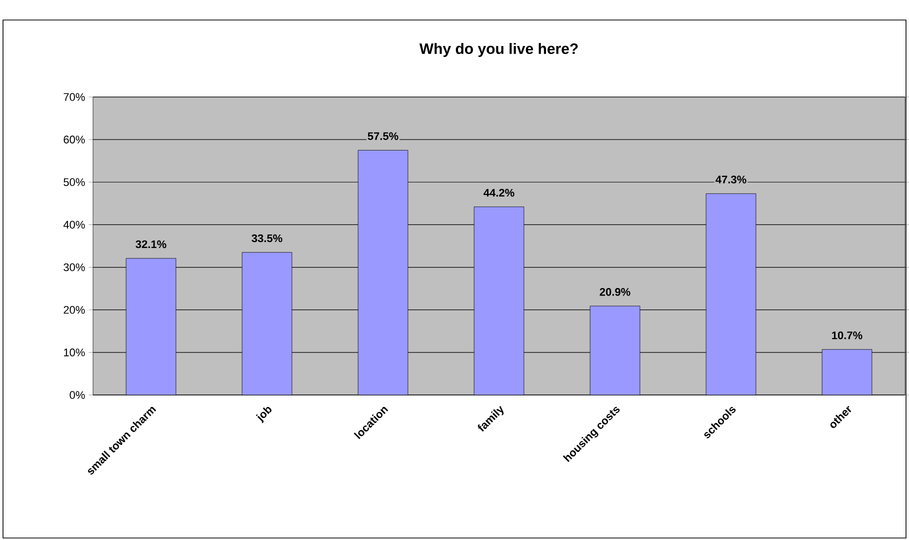  Describe the element at coordinates (499, 192) in the screenshot. I see `data-label: 44.2%` at that location.